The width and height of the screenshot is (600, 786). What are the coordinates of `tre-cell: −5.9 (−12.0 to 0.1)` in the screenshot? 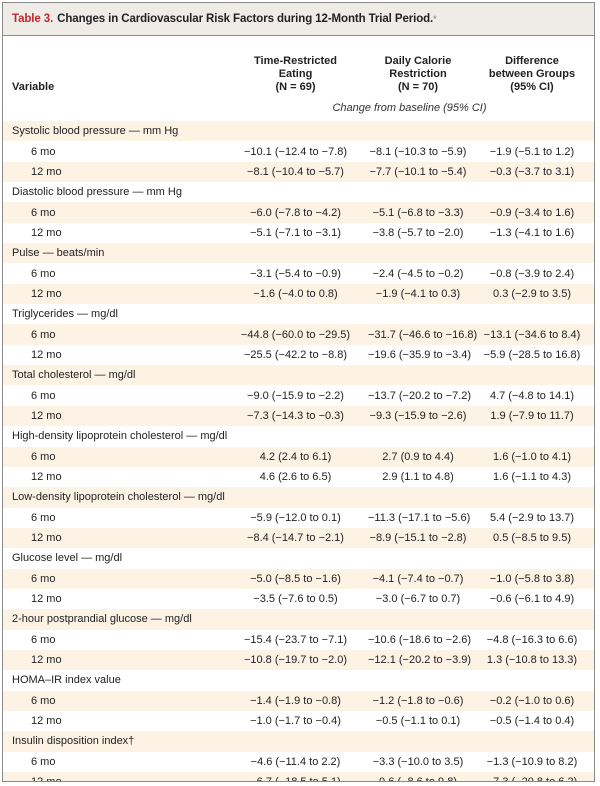 It's located at (295, 517).